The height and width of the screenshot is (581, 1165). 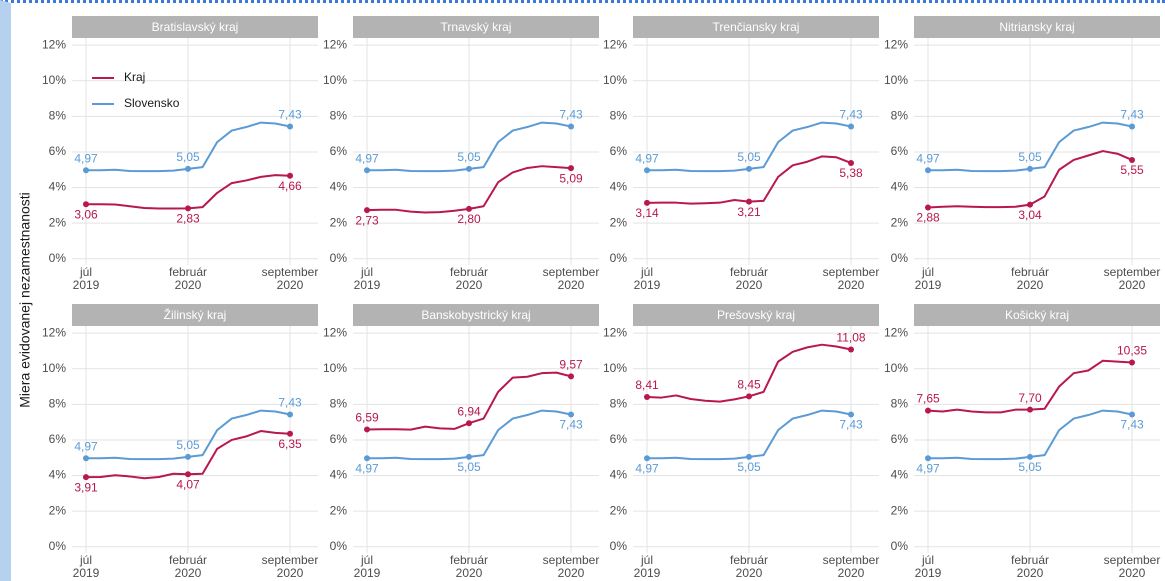 What do you see at coordinates (367, 418) in the screenshot?
I see `value-label: 6,59` at bounding box center [367, 418].